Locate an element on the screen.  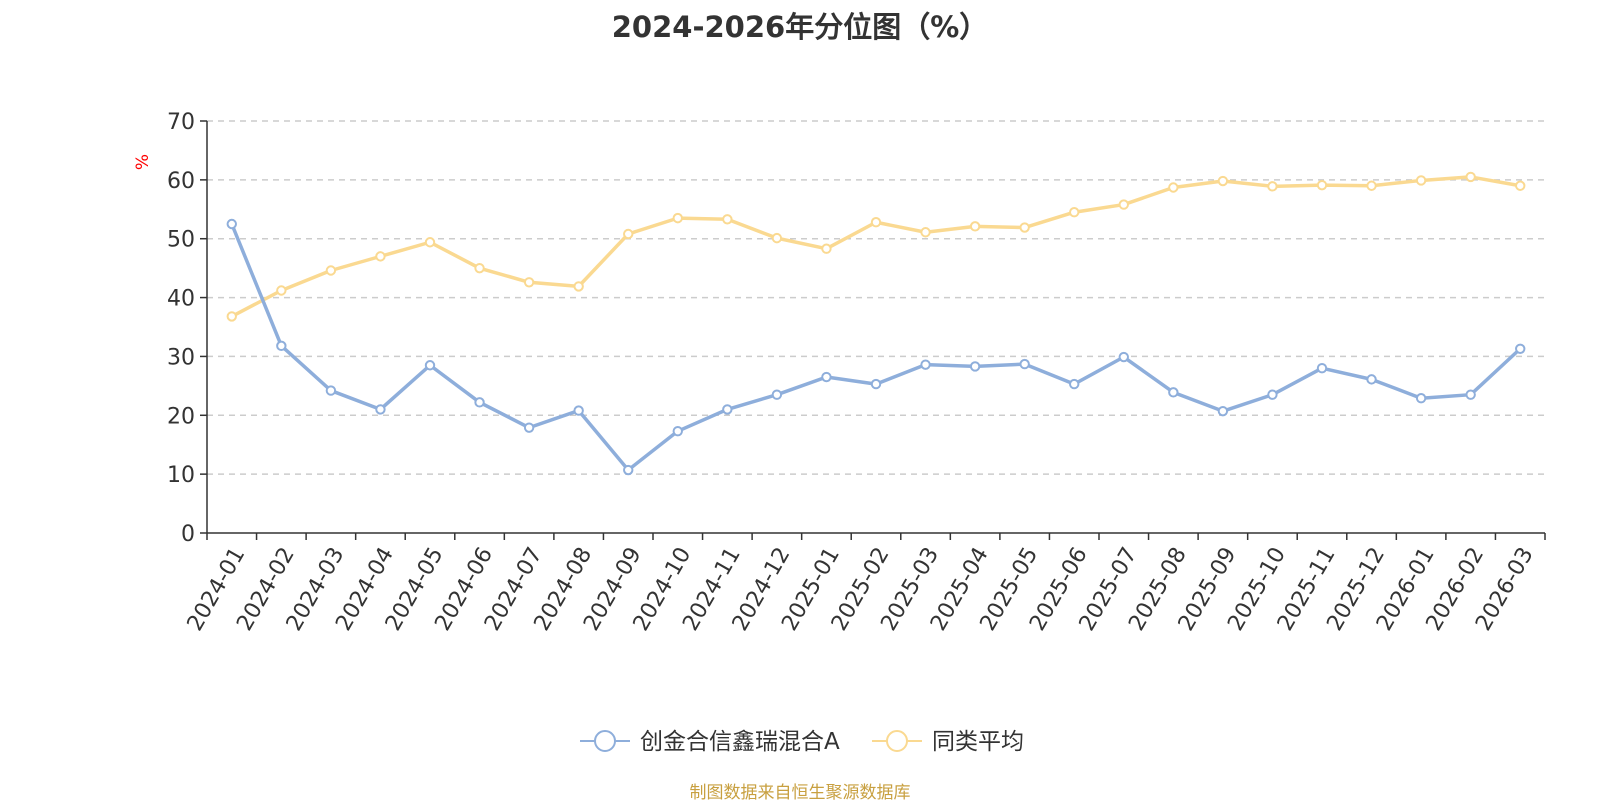
data-source-note: 制图数据来自恒生聚源数据库 is located at coordinates (800, 793).